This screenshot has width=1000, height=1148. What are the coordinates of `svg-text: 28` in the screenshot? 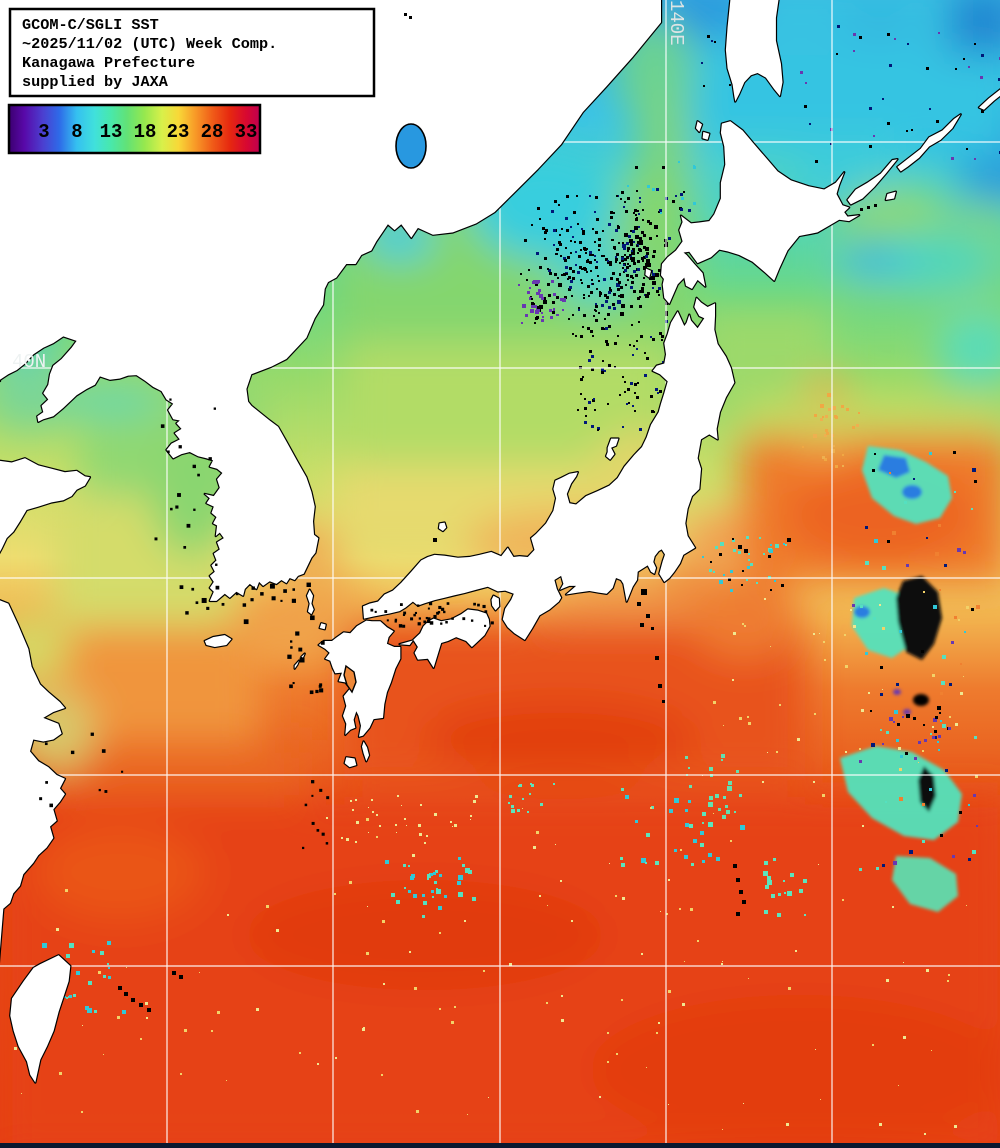 It's located at (212, 132).